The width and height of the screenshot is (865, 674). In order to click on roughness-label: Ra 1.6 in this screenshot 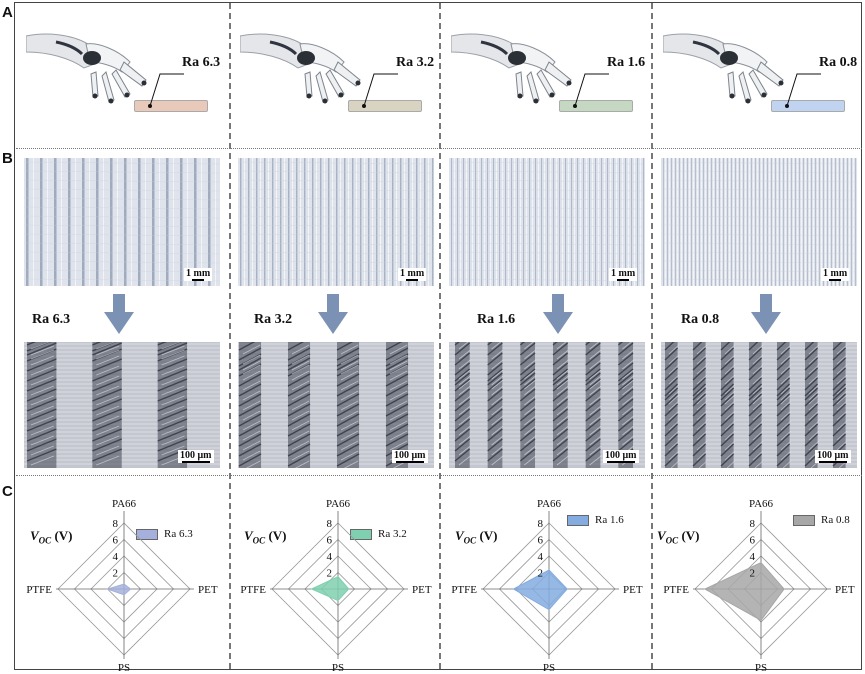, I will do `click(496, 319)`.